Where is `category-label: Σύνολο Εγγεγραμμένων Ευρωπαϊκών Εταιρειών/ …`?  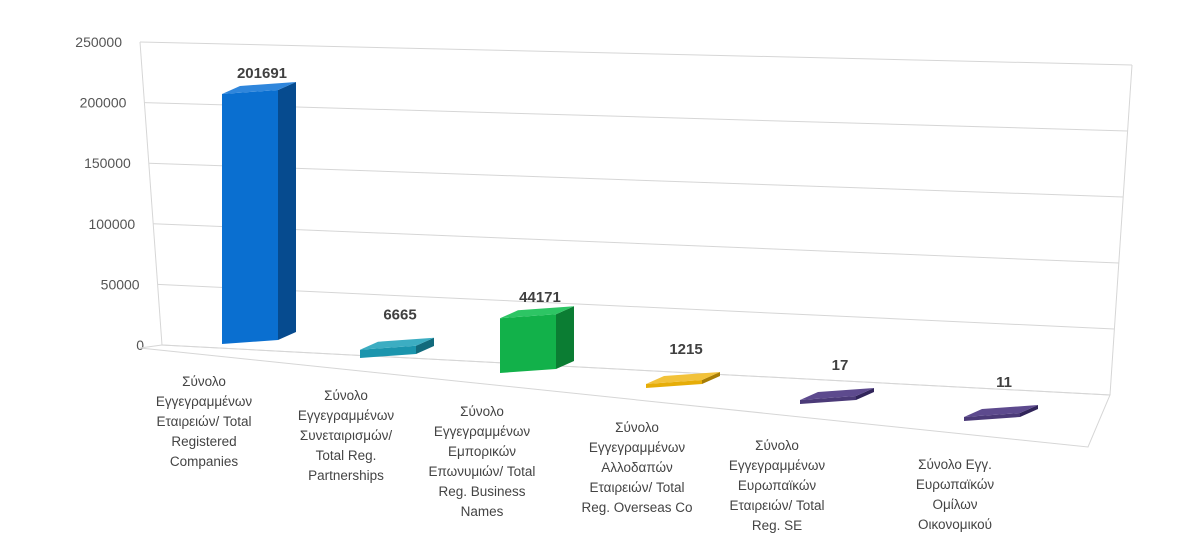 category-label: Σύνολο Εγγεγραμμένων Ευρωπαϊκών Εταιρειών/ … is located at coordinates (777, 485).